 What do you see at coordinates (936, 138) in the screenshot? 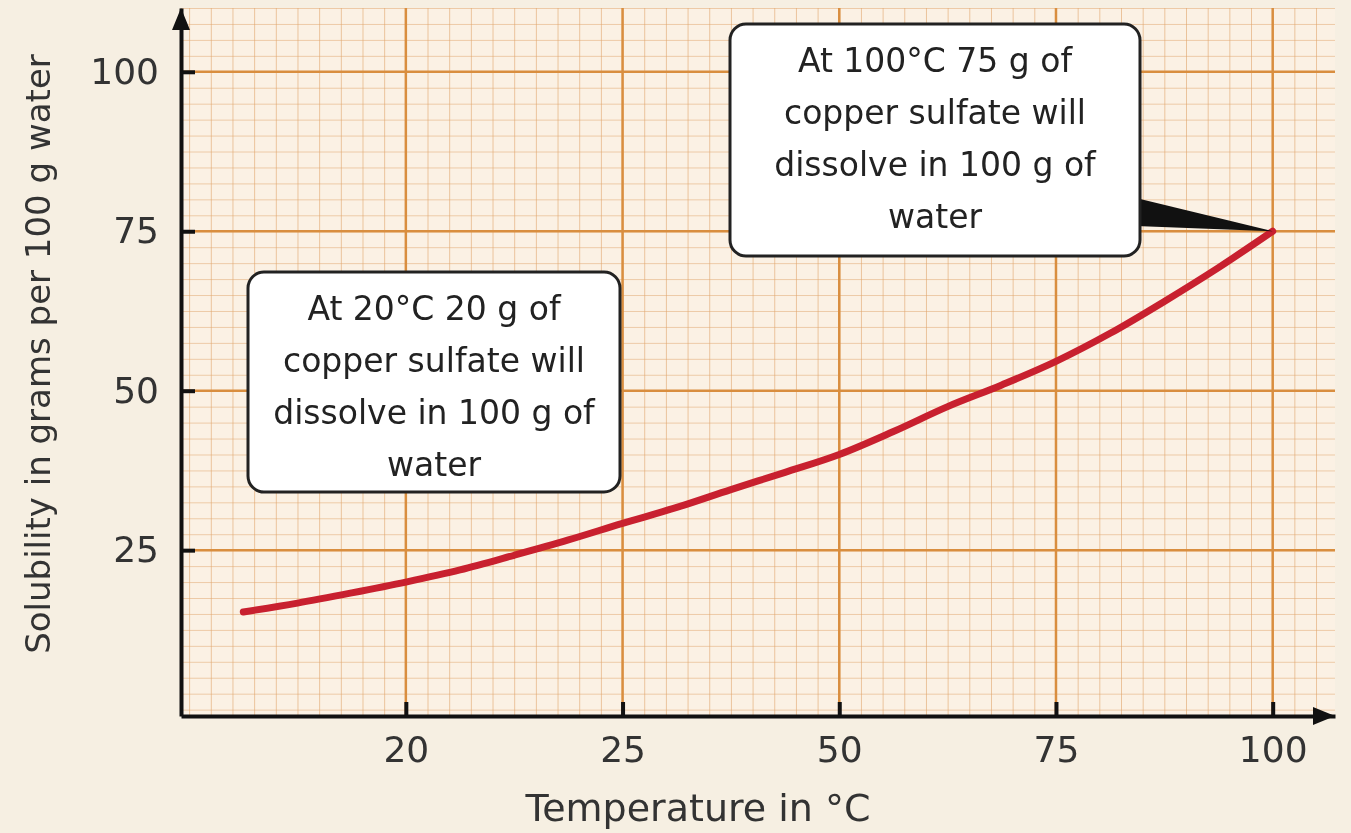
I see `annotation: At 100°C 75 g of copper sulfate will dissolve in 100 g of water` at bounding box center [936, 138].